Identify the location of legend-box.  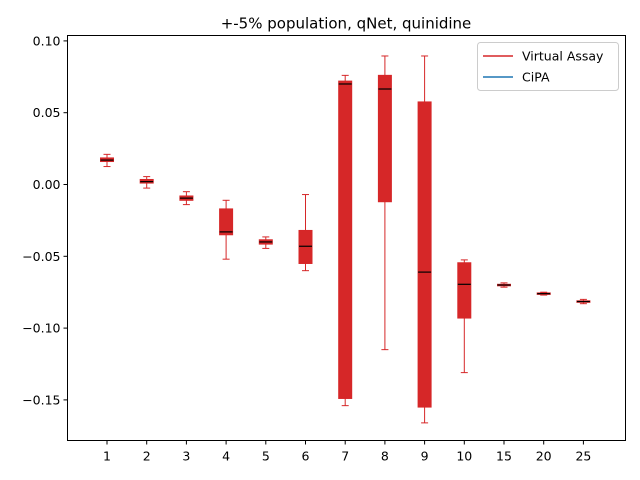
(548, 66).